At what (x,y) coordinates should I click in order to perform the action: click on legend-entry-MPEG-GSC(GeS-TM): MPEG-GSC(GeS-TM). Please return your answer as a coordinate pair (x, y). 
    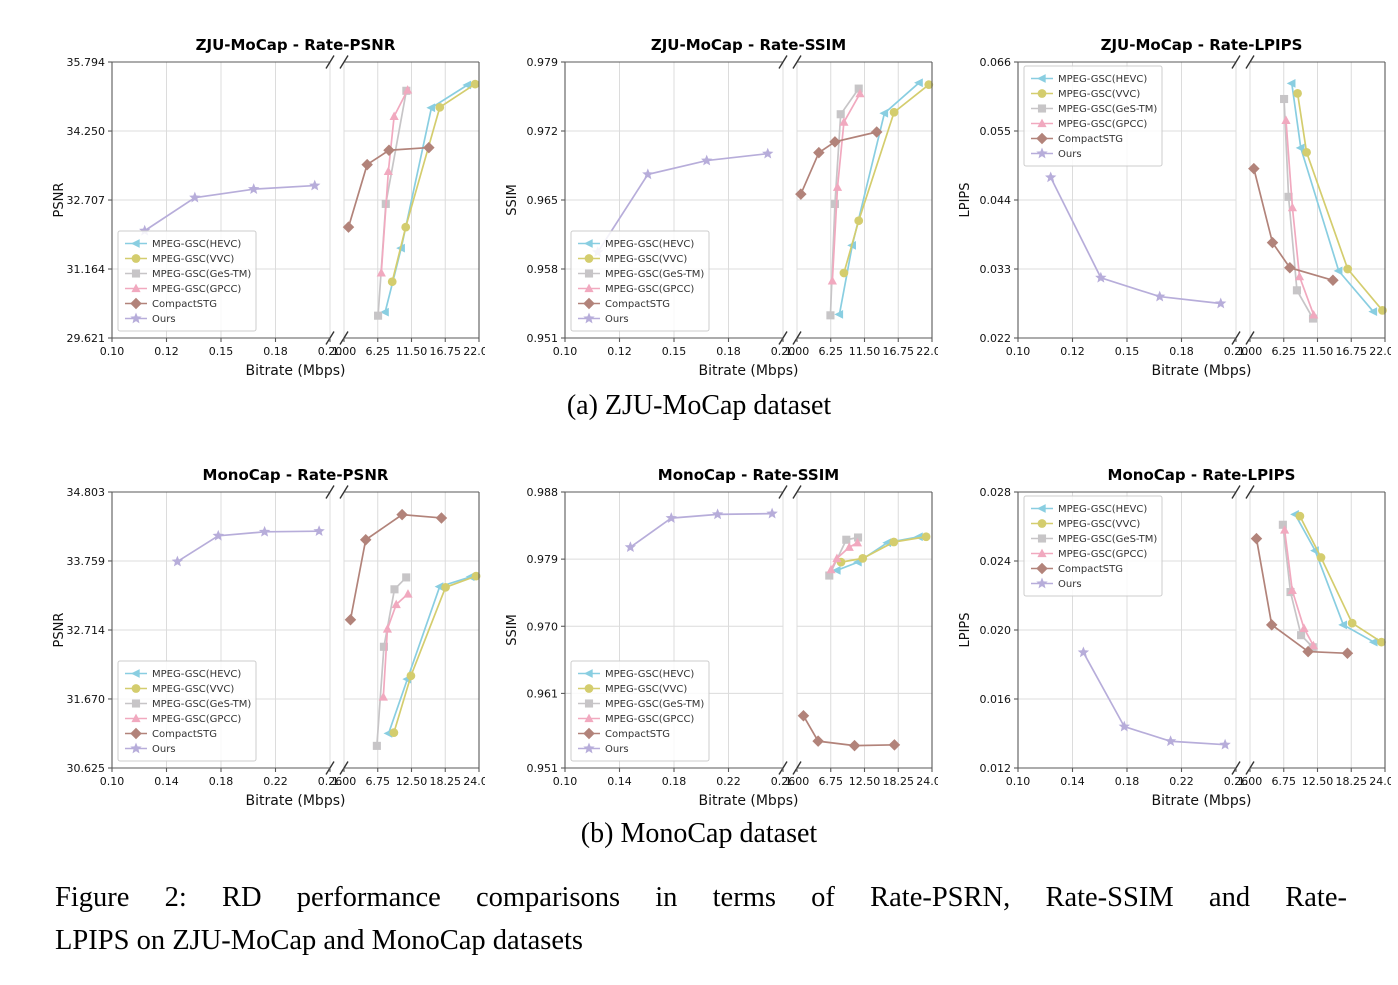
    Looking at the image, I should click on (1094, 109).